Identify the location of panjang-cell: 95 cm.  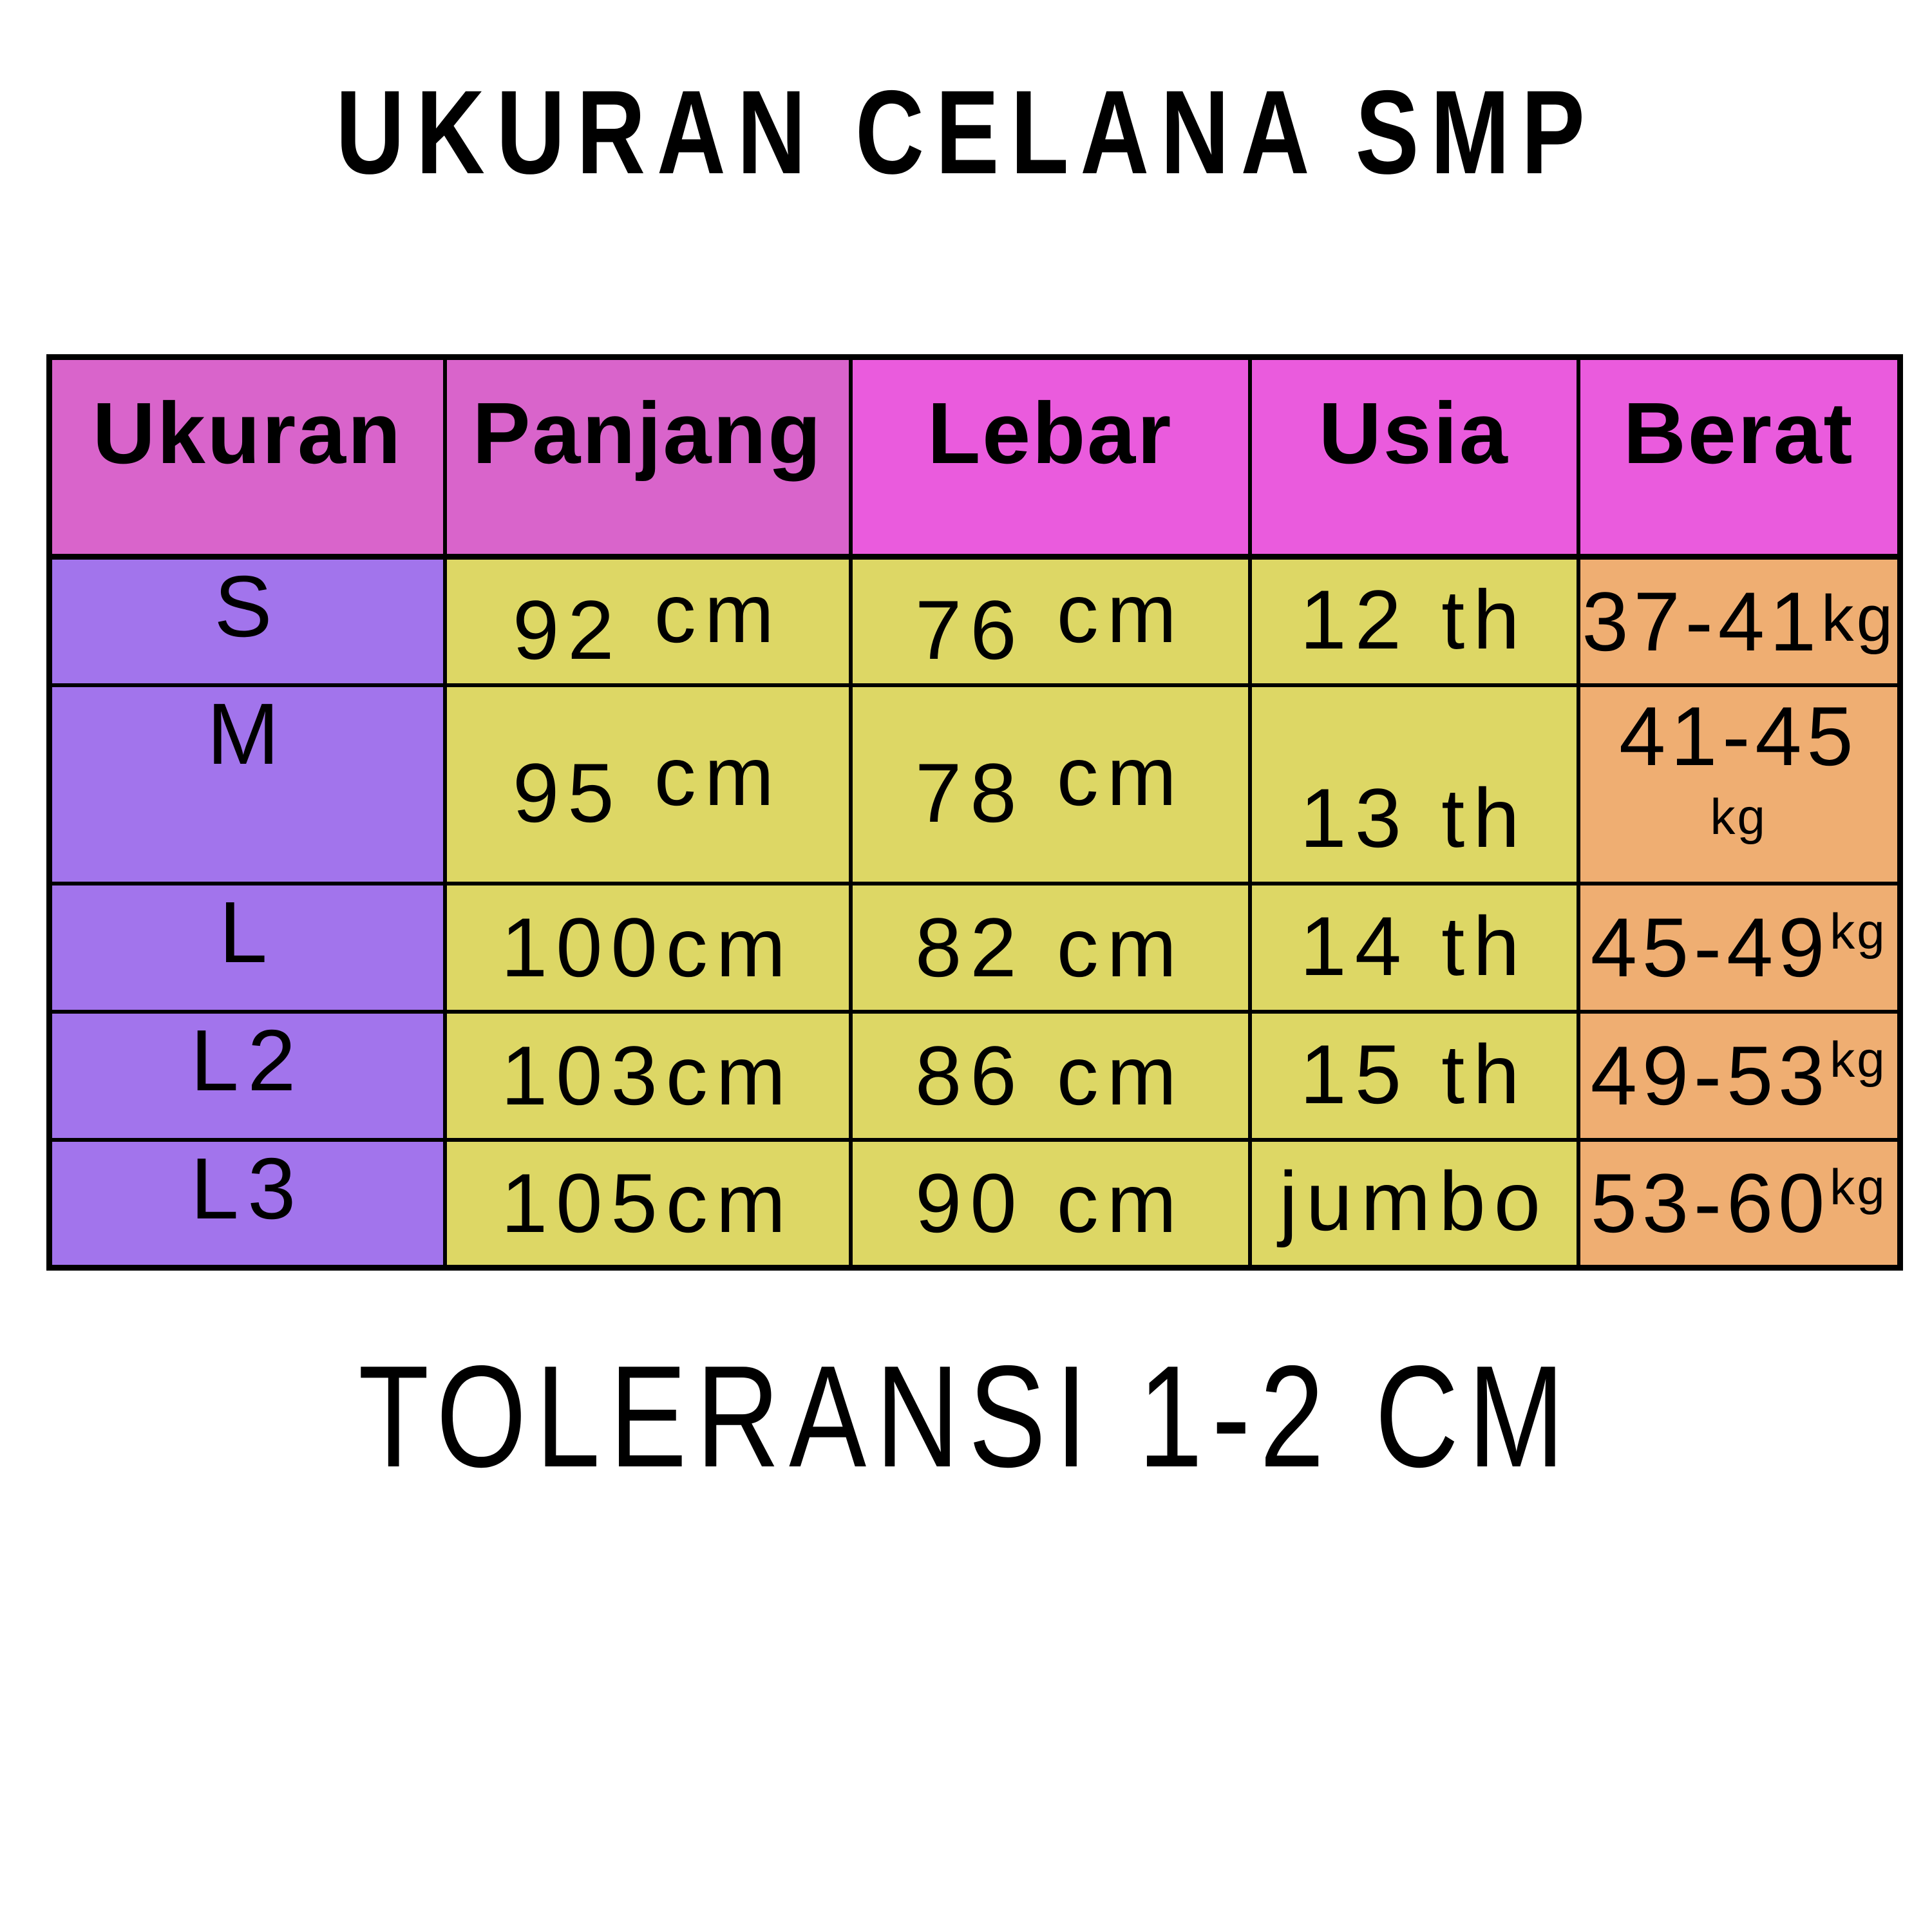
(647, 784).